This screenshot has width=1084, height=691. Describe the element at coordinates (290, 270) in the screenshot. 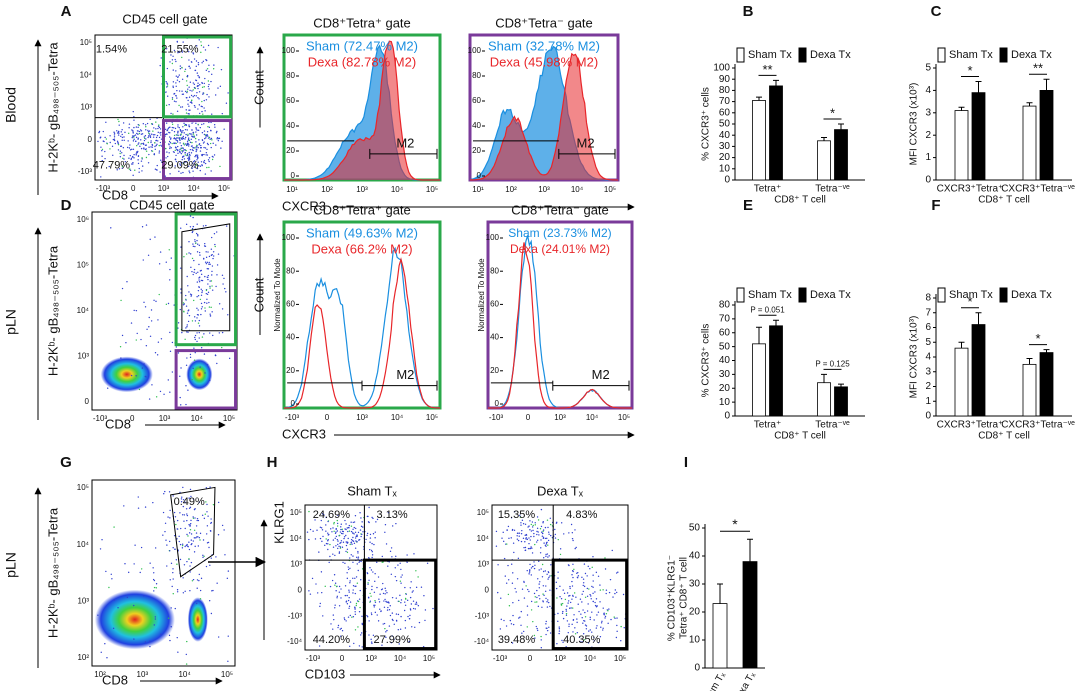

I see `y-tick-label: 80` at that location.